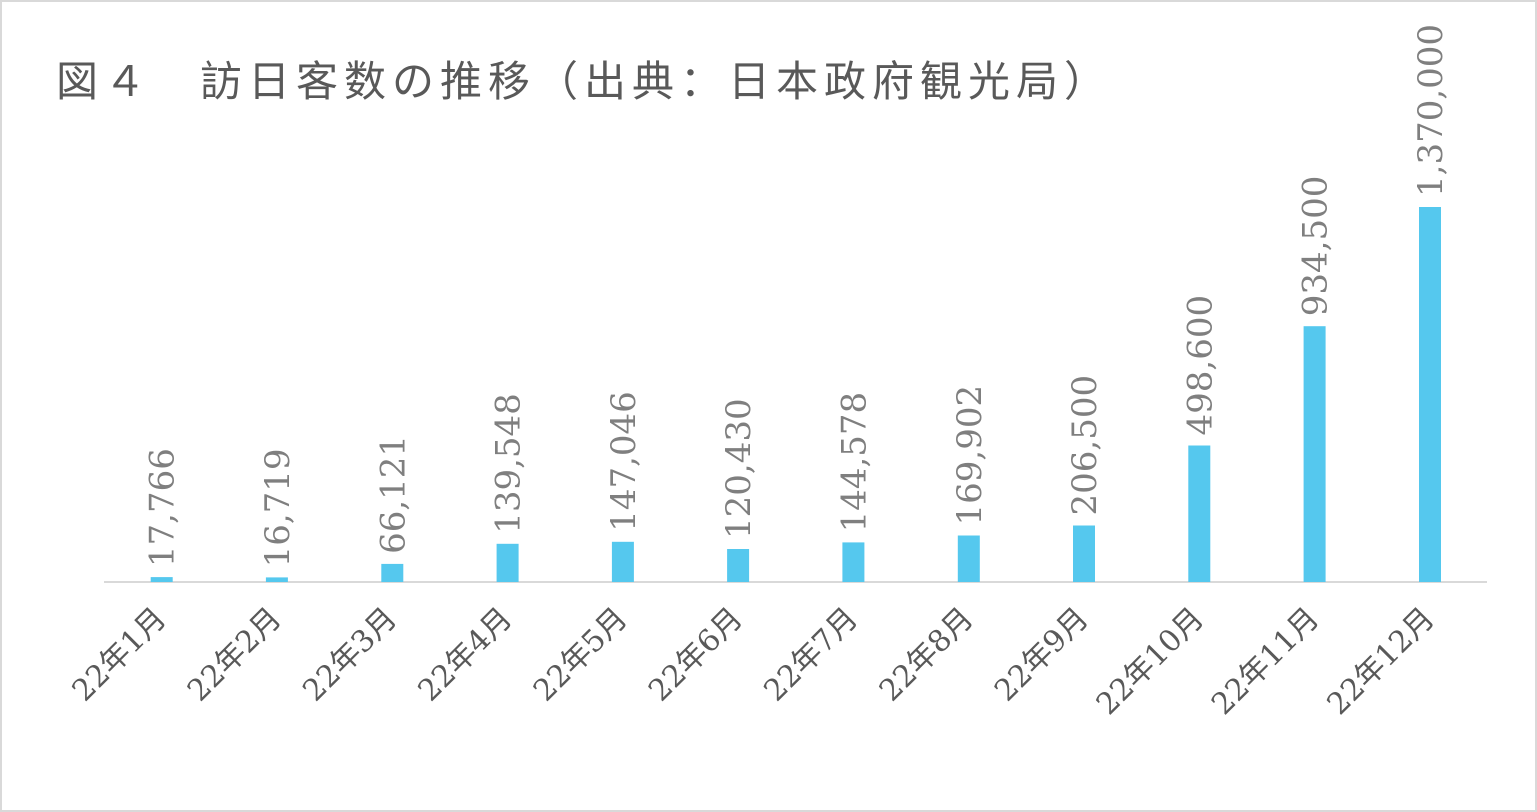 The height and width of the screenshot is (812, 1537). What do you see at coordinates (581, 655) in the screenshot?
I see `tick-label-5: 22年5月` at bounding box center [581, 655].